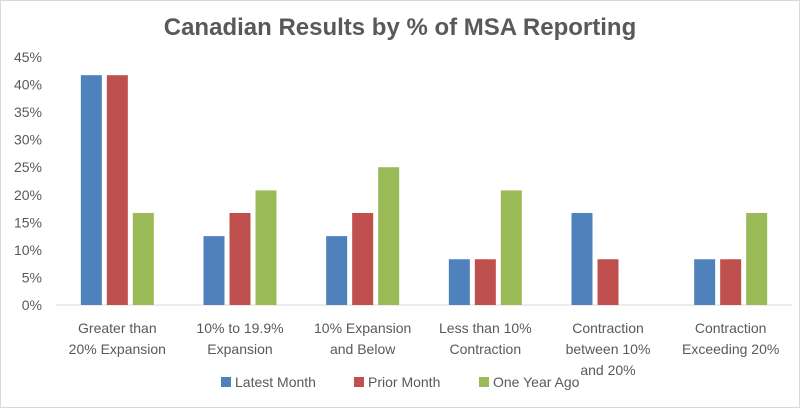 The width and height of the screenshot is (800, 408). Describe the element at coordinates (32, 277) in the screenshot. I see `y-tick-label: 5%` at that location.